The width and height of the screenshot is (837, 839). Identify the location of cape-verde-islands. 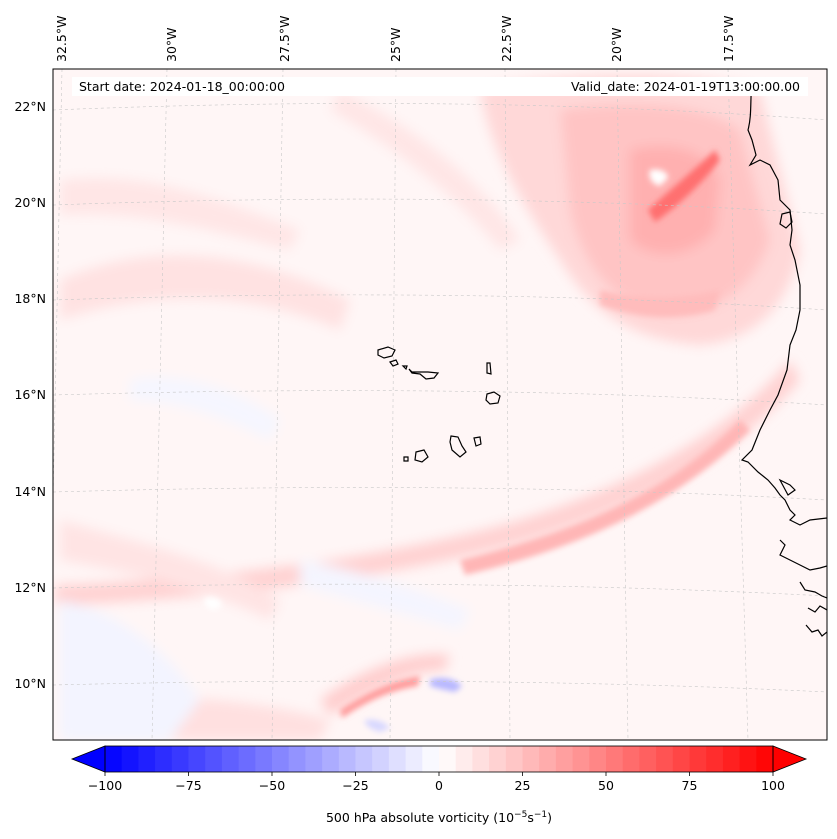
(439, 404).